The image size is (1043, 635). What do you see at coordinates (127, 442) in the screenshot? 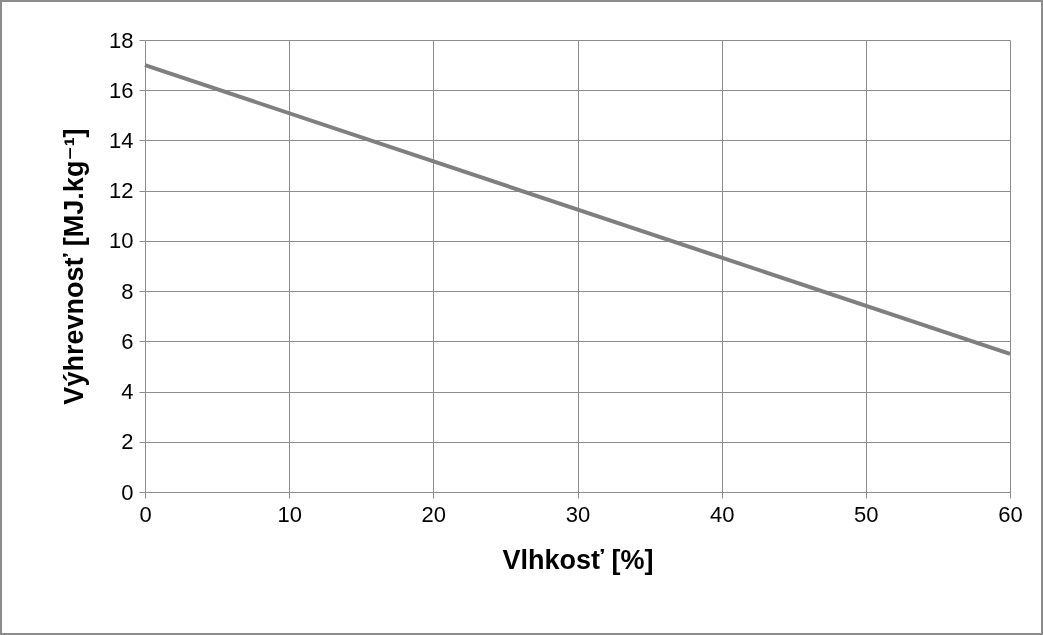
I see `y-tick-label: 2` at bounding box center [127, 442].